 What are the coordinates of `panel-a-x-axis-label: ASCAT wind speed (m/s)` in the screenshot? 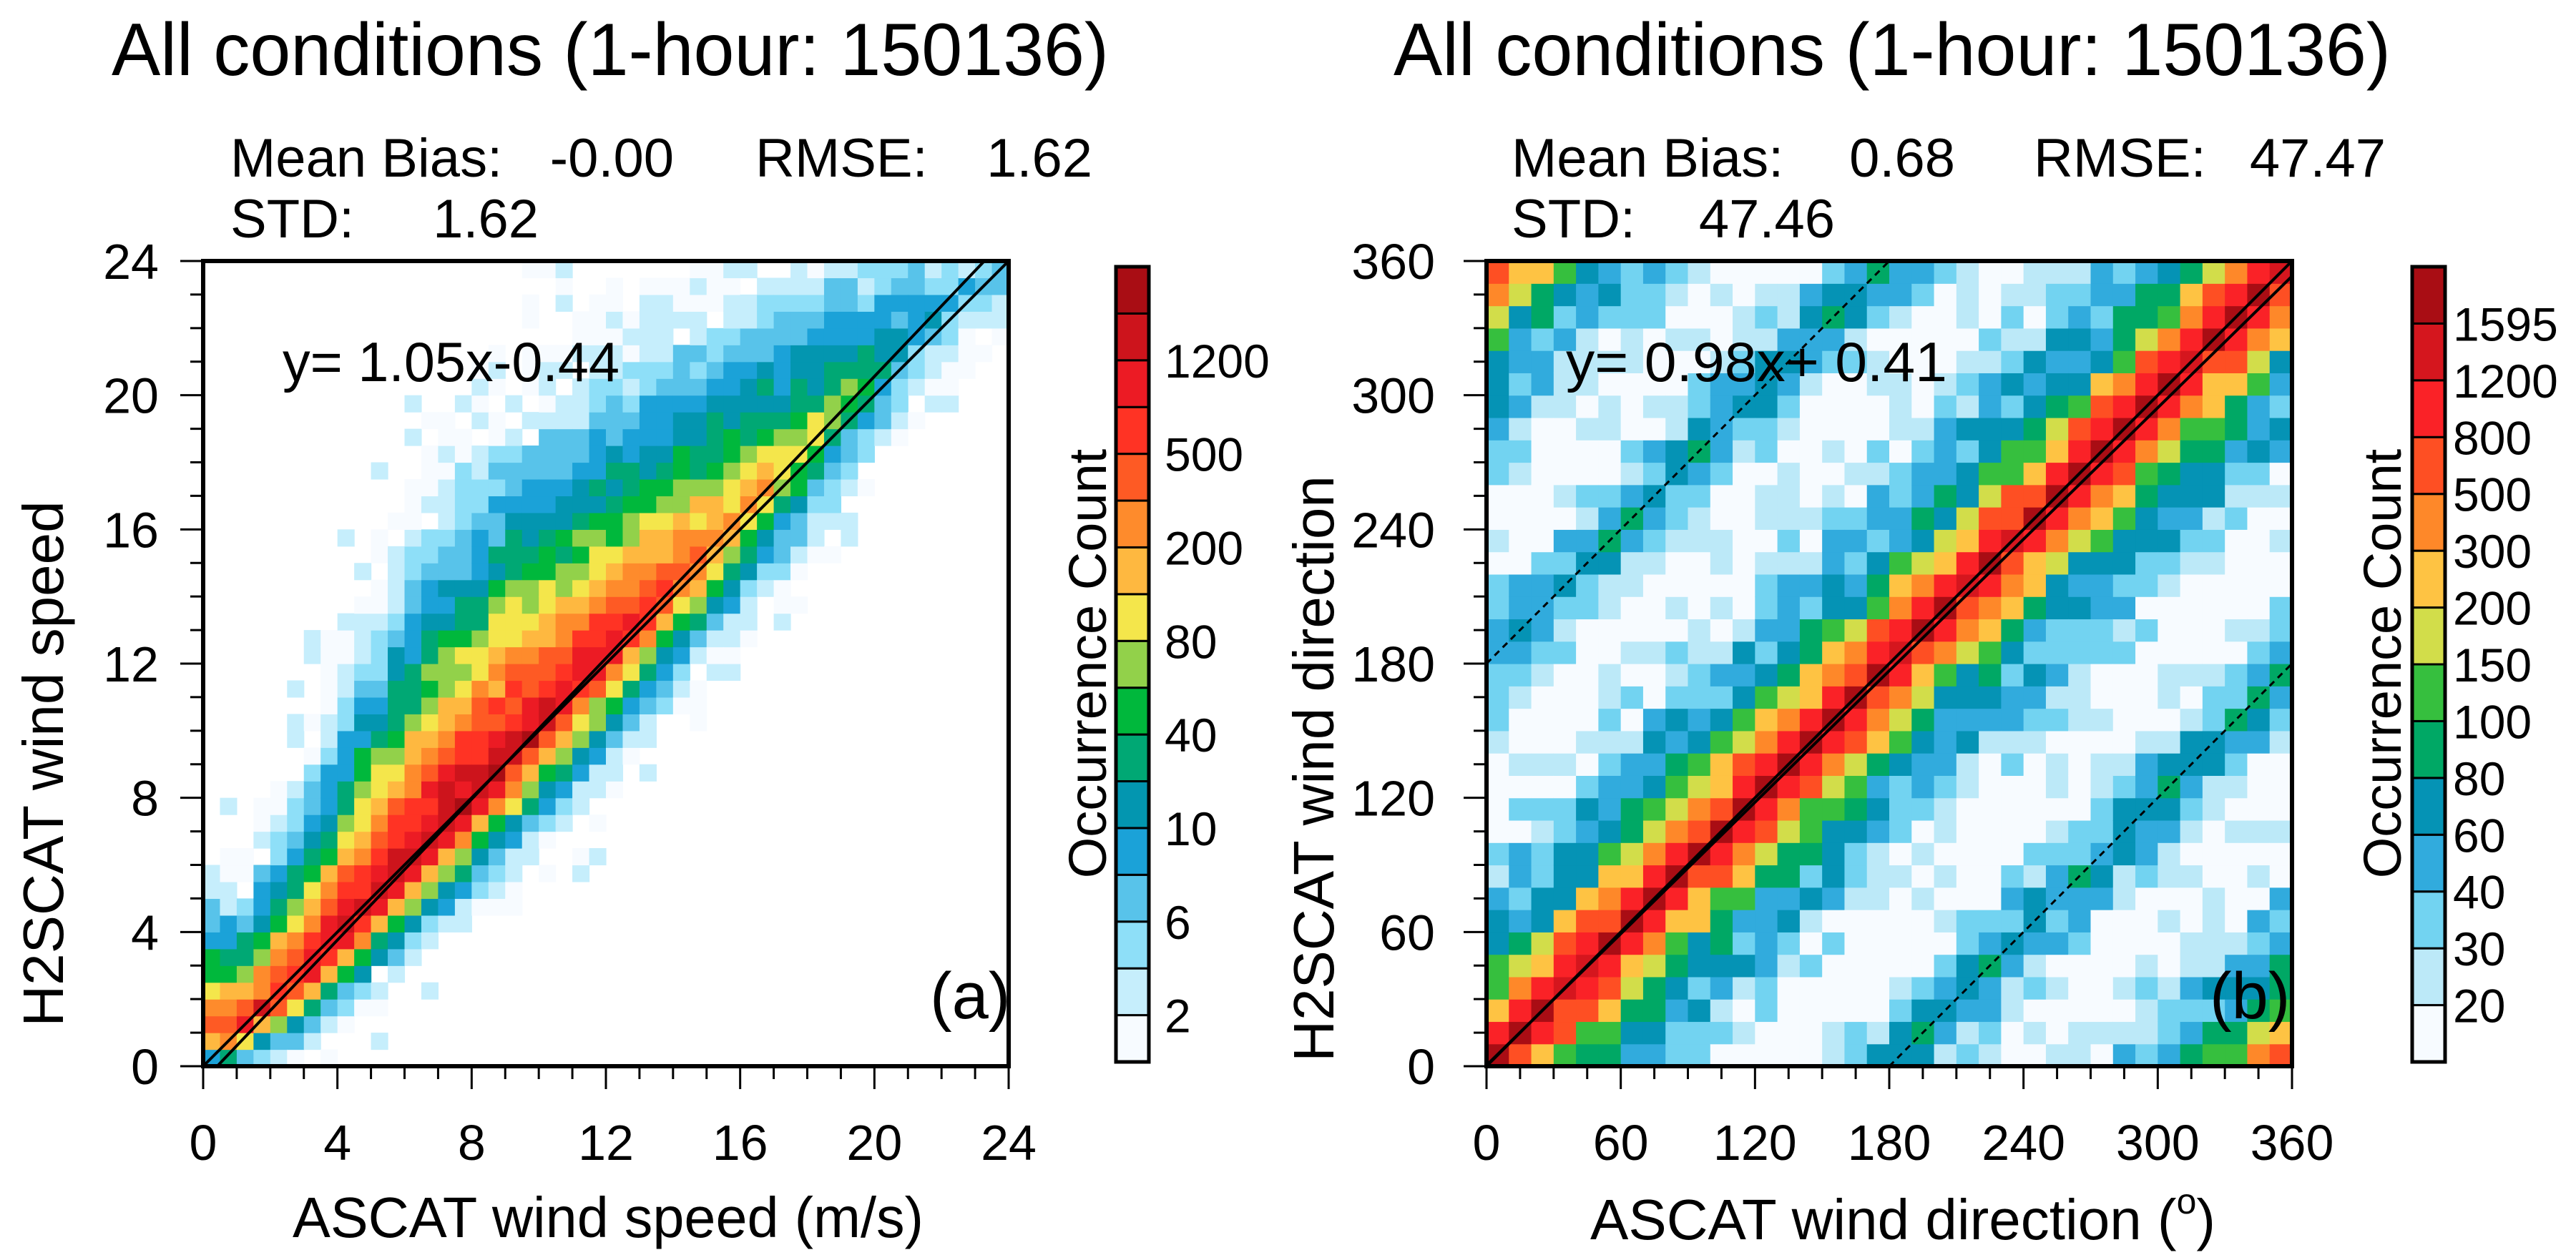 It's located at (608, 1217).